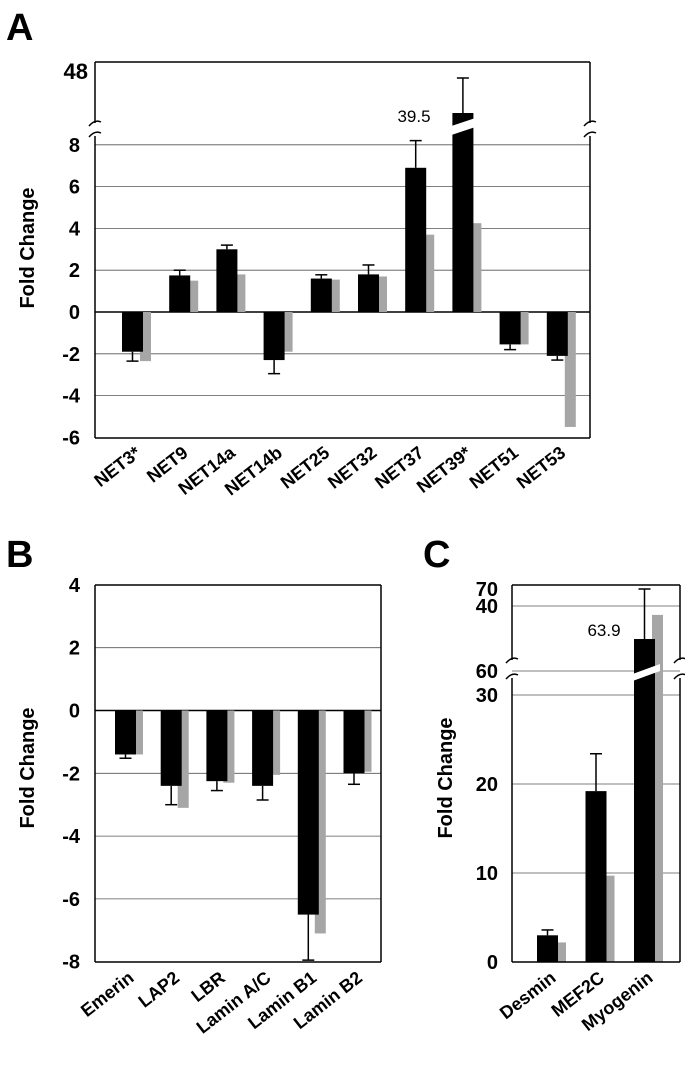 Image resolution: width=685 pixels, height=1065 pixels. What do you see at coordinates (528, 995) in the screenshot?
I see `category-label: Desmin` at bounding box center [528, 995].